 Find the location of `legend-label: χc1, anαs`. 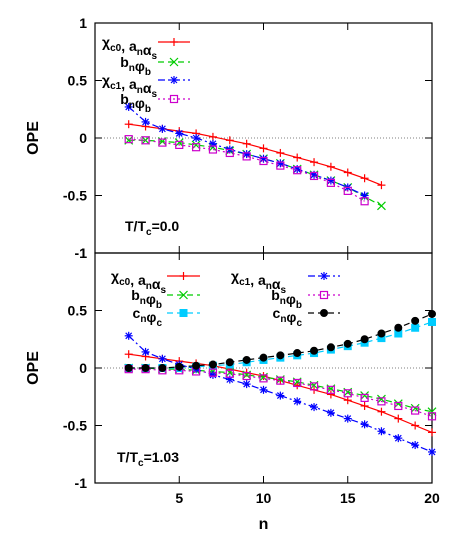

legend-label: χc1, anαs is located at coordinates (129, 86).